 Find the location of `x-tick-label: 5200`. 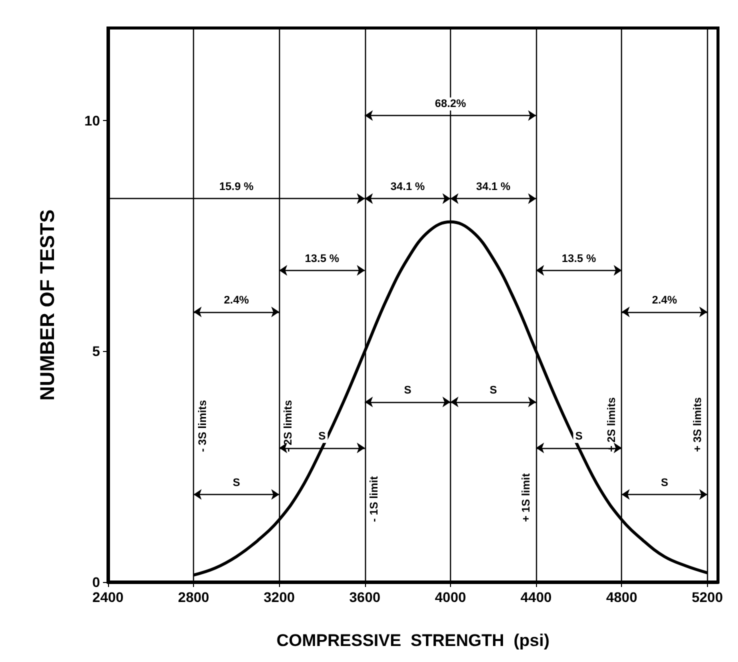

x-tick-label: 5200 is located at coordinates (708, 597).